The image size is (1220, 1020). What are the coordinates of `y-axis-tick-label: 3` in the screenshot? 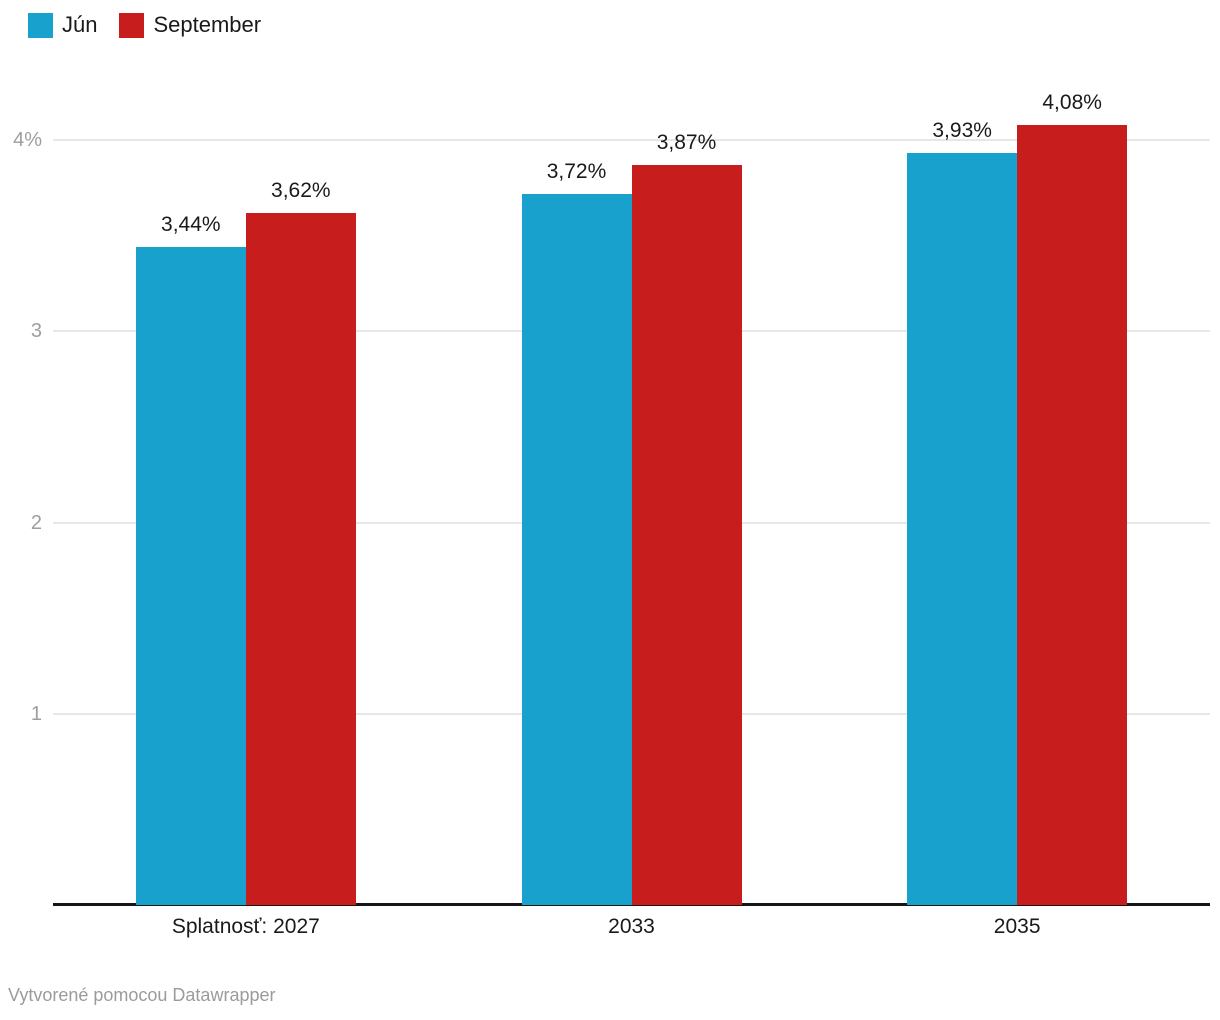 It's located at (36, 331).